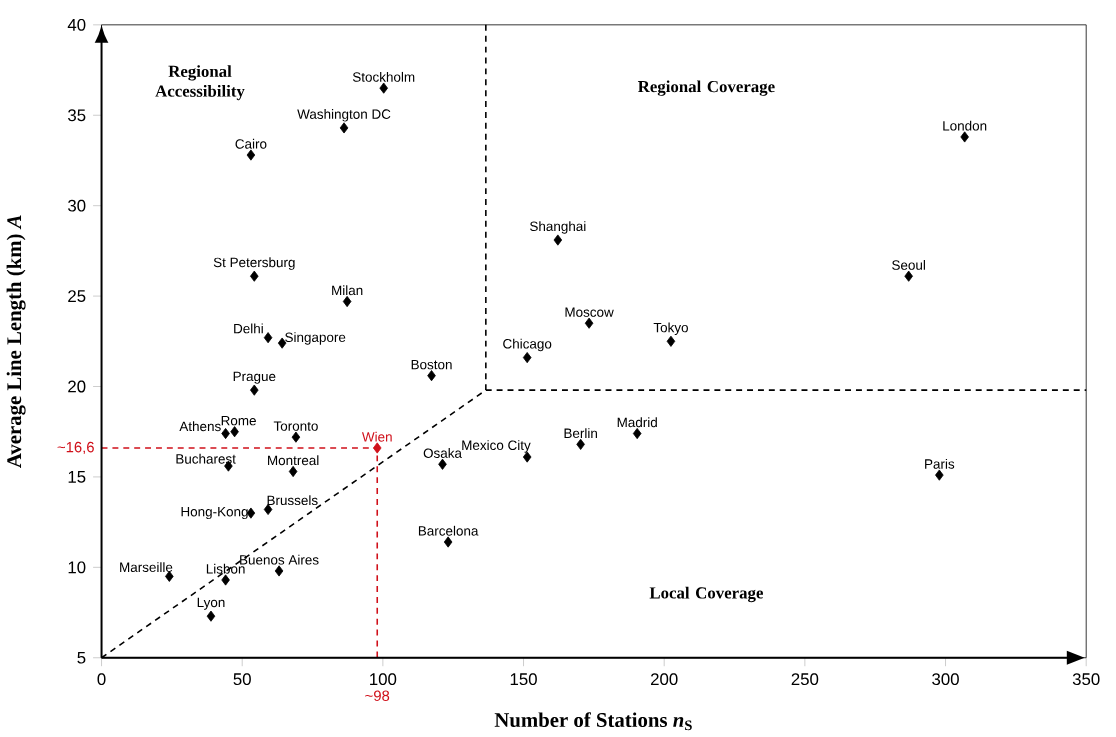 Image resolution: width=1116 pixels, height=737 pixels. Describe the element at coordinates (295, 426) in the screenshot. I see `series-label: Toronto` at that location.